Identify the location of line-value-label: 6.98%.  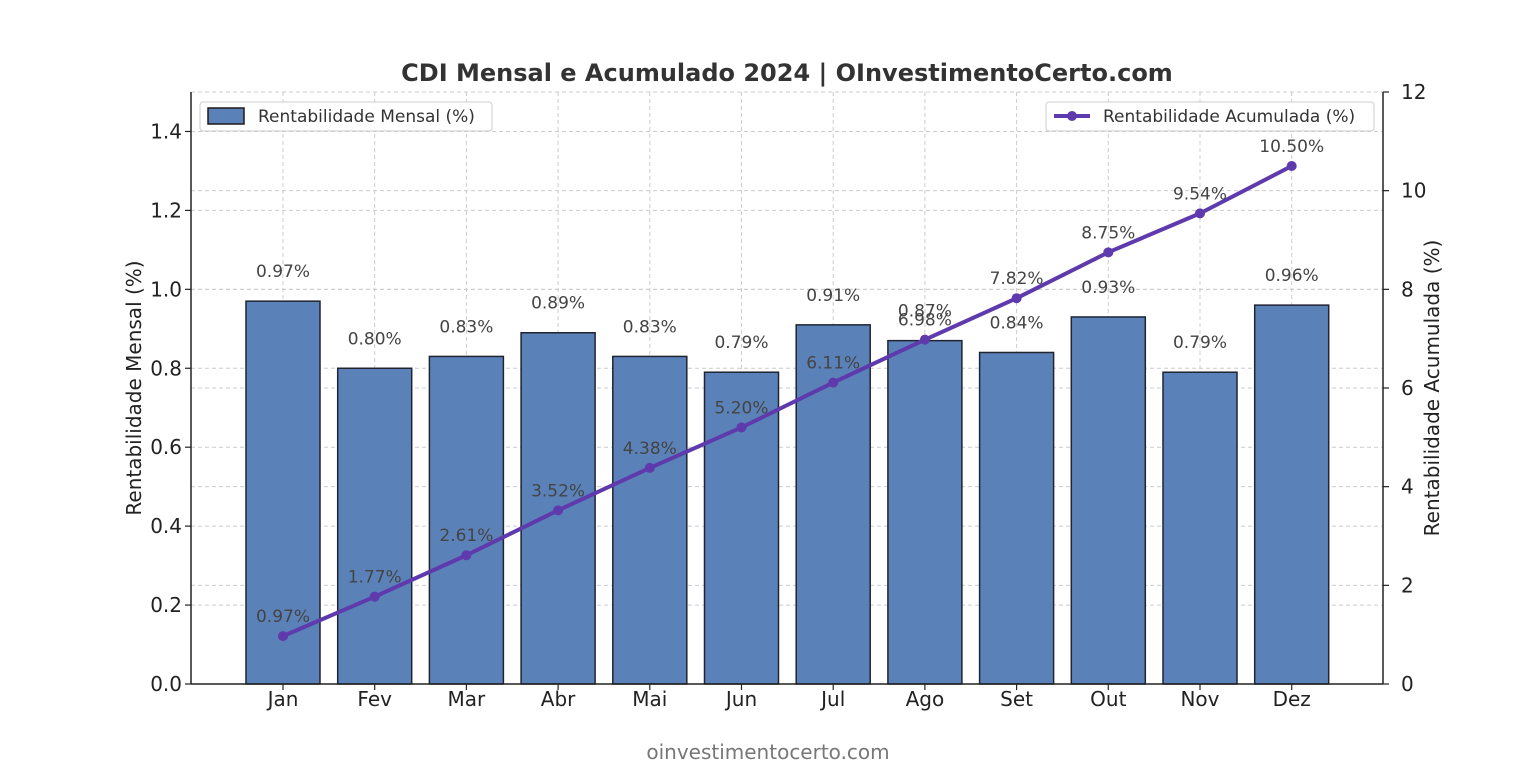
(925, 321).